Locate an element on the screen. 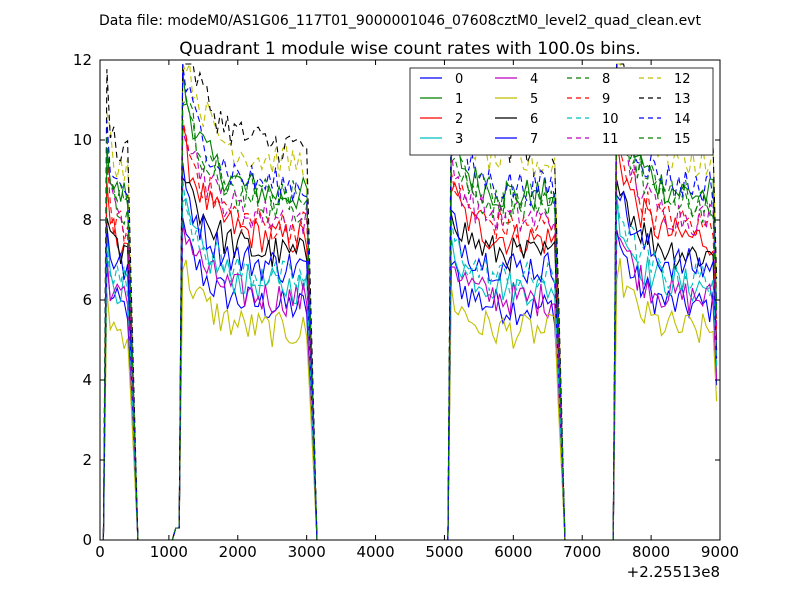 The height and width of the screenshot is (600, 800). y-tick-label: 8 is located at coordinates (87, 220).